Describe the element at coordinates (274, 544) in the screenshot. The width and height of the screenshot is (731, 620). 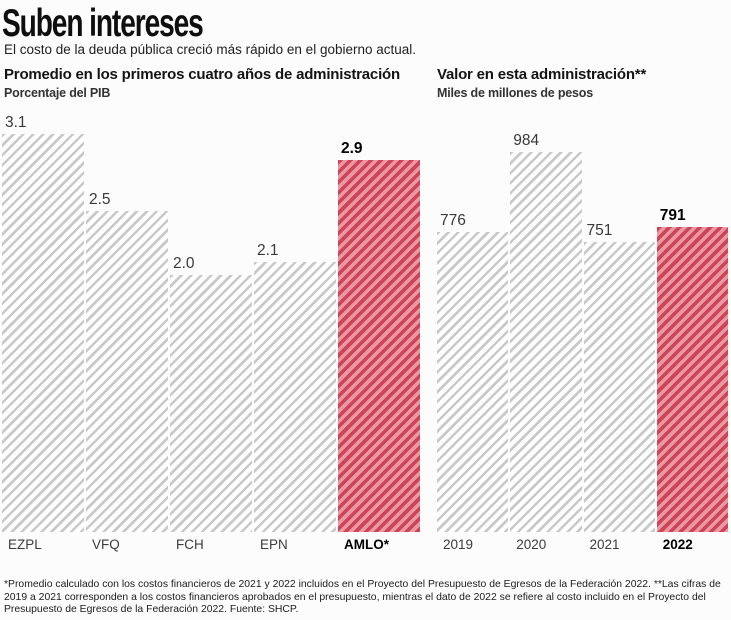
I see `category-label: EPN` at that location.